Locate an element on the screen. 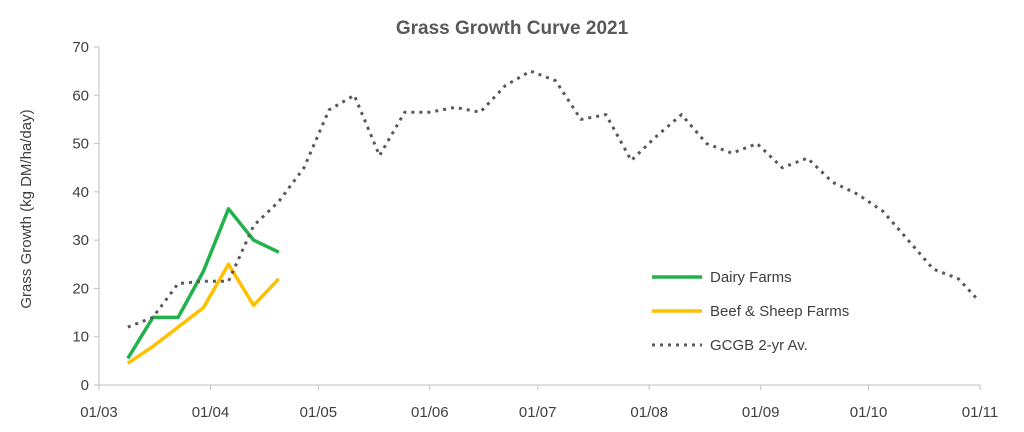 This screenshot has height=432, width=1024. legend-label-dairy-farms: Dairy Farms is located at coordinates (751, 277).